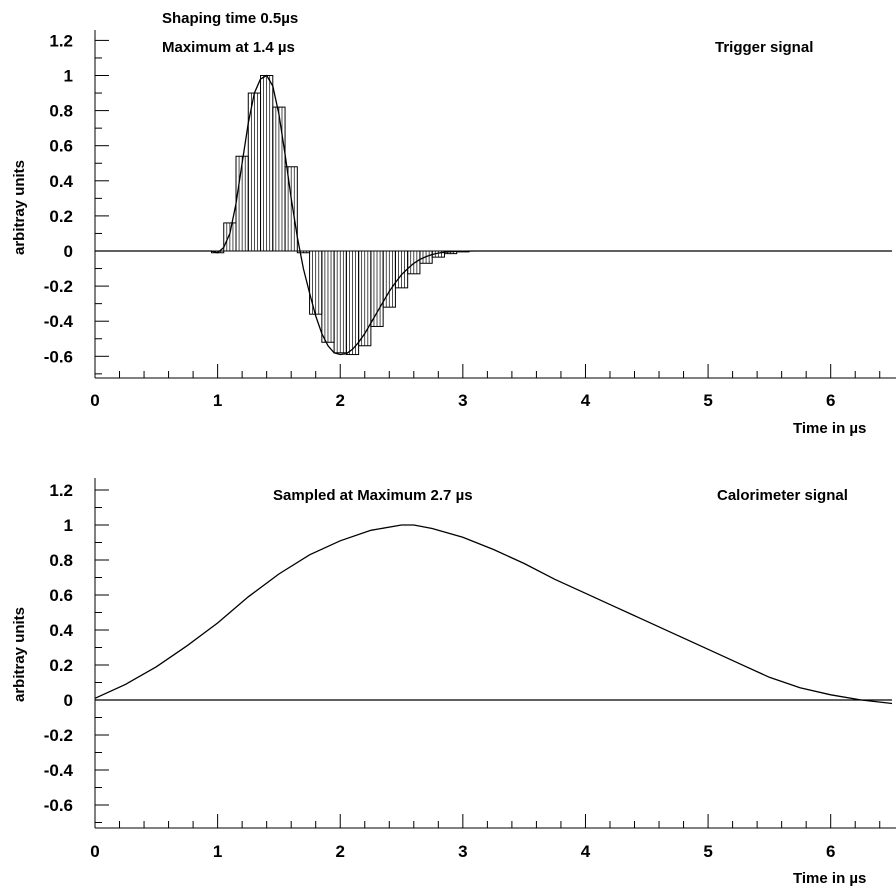  What do you see at coordinates (782, 495) in the screenshot?
I see `calorimeter-signal-label: Calorimeter signal` at bounding box center [782, 495].